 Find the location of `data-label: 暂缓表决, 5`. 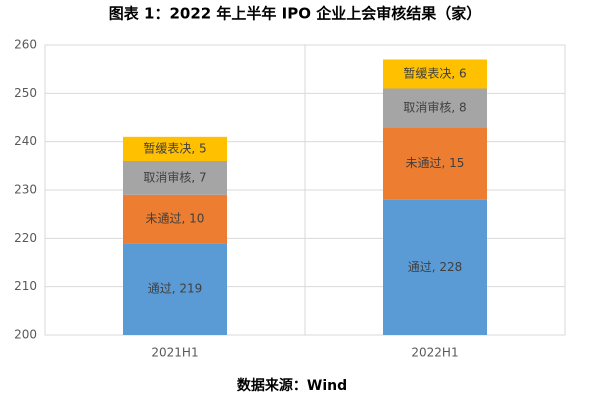

data-label: 暂缓表决, 5 is located at coordinates (174, 148).